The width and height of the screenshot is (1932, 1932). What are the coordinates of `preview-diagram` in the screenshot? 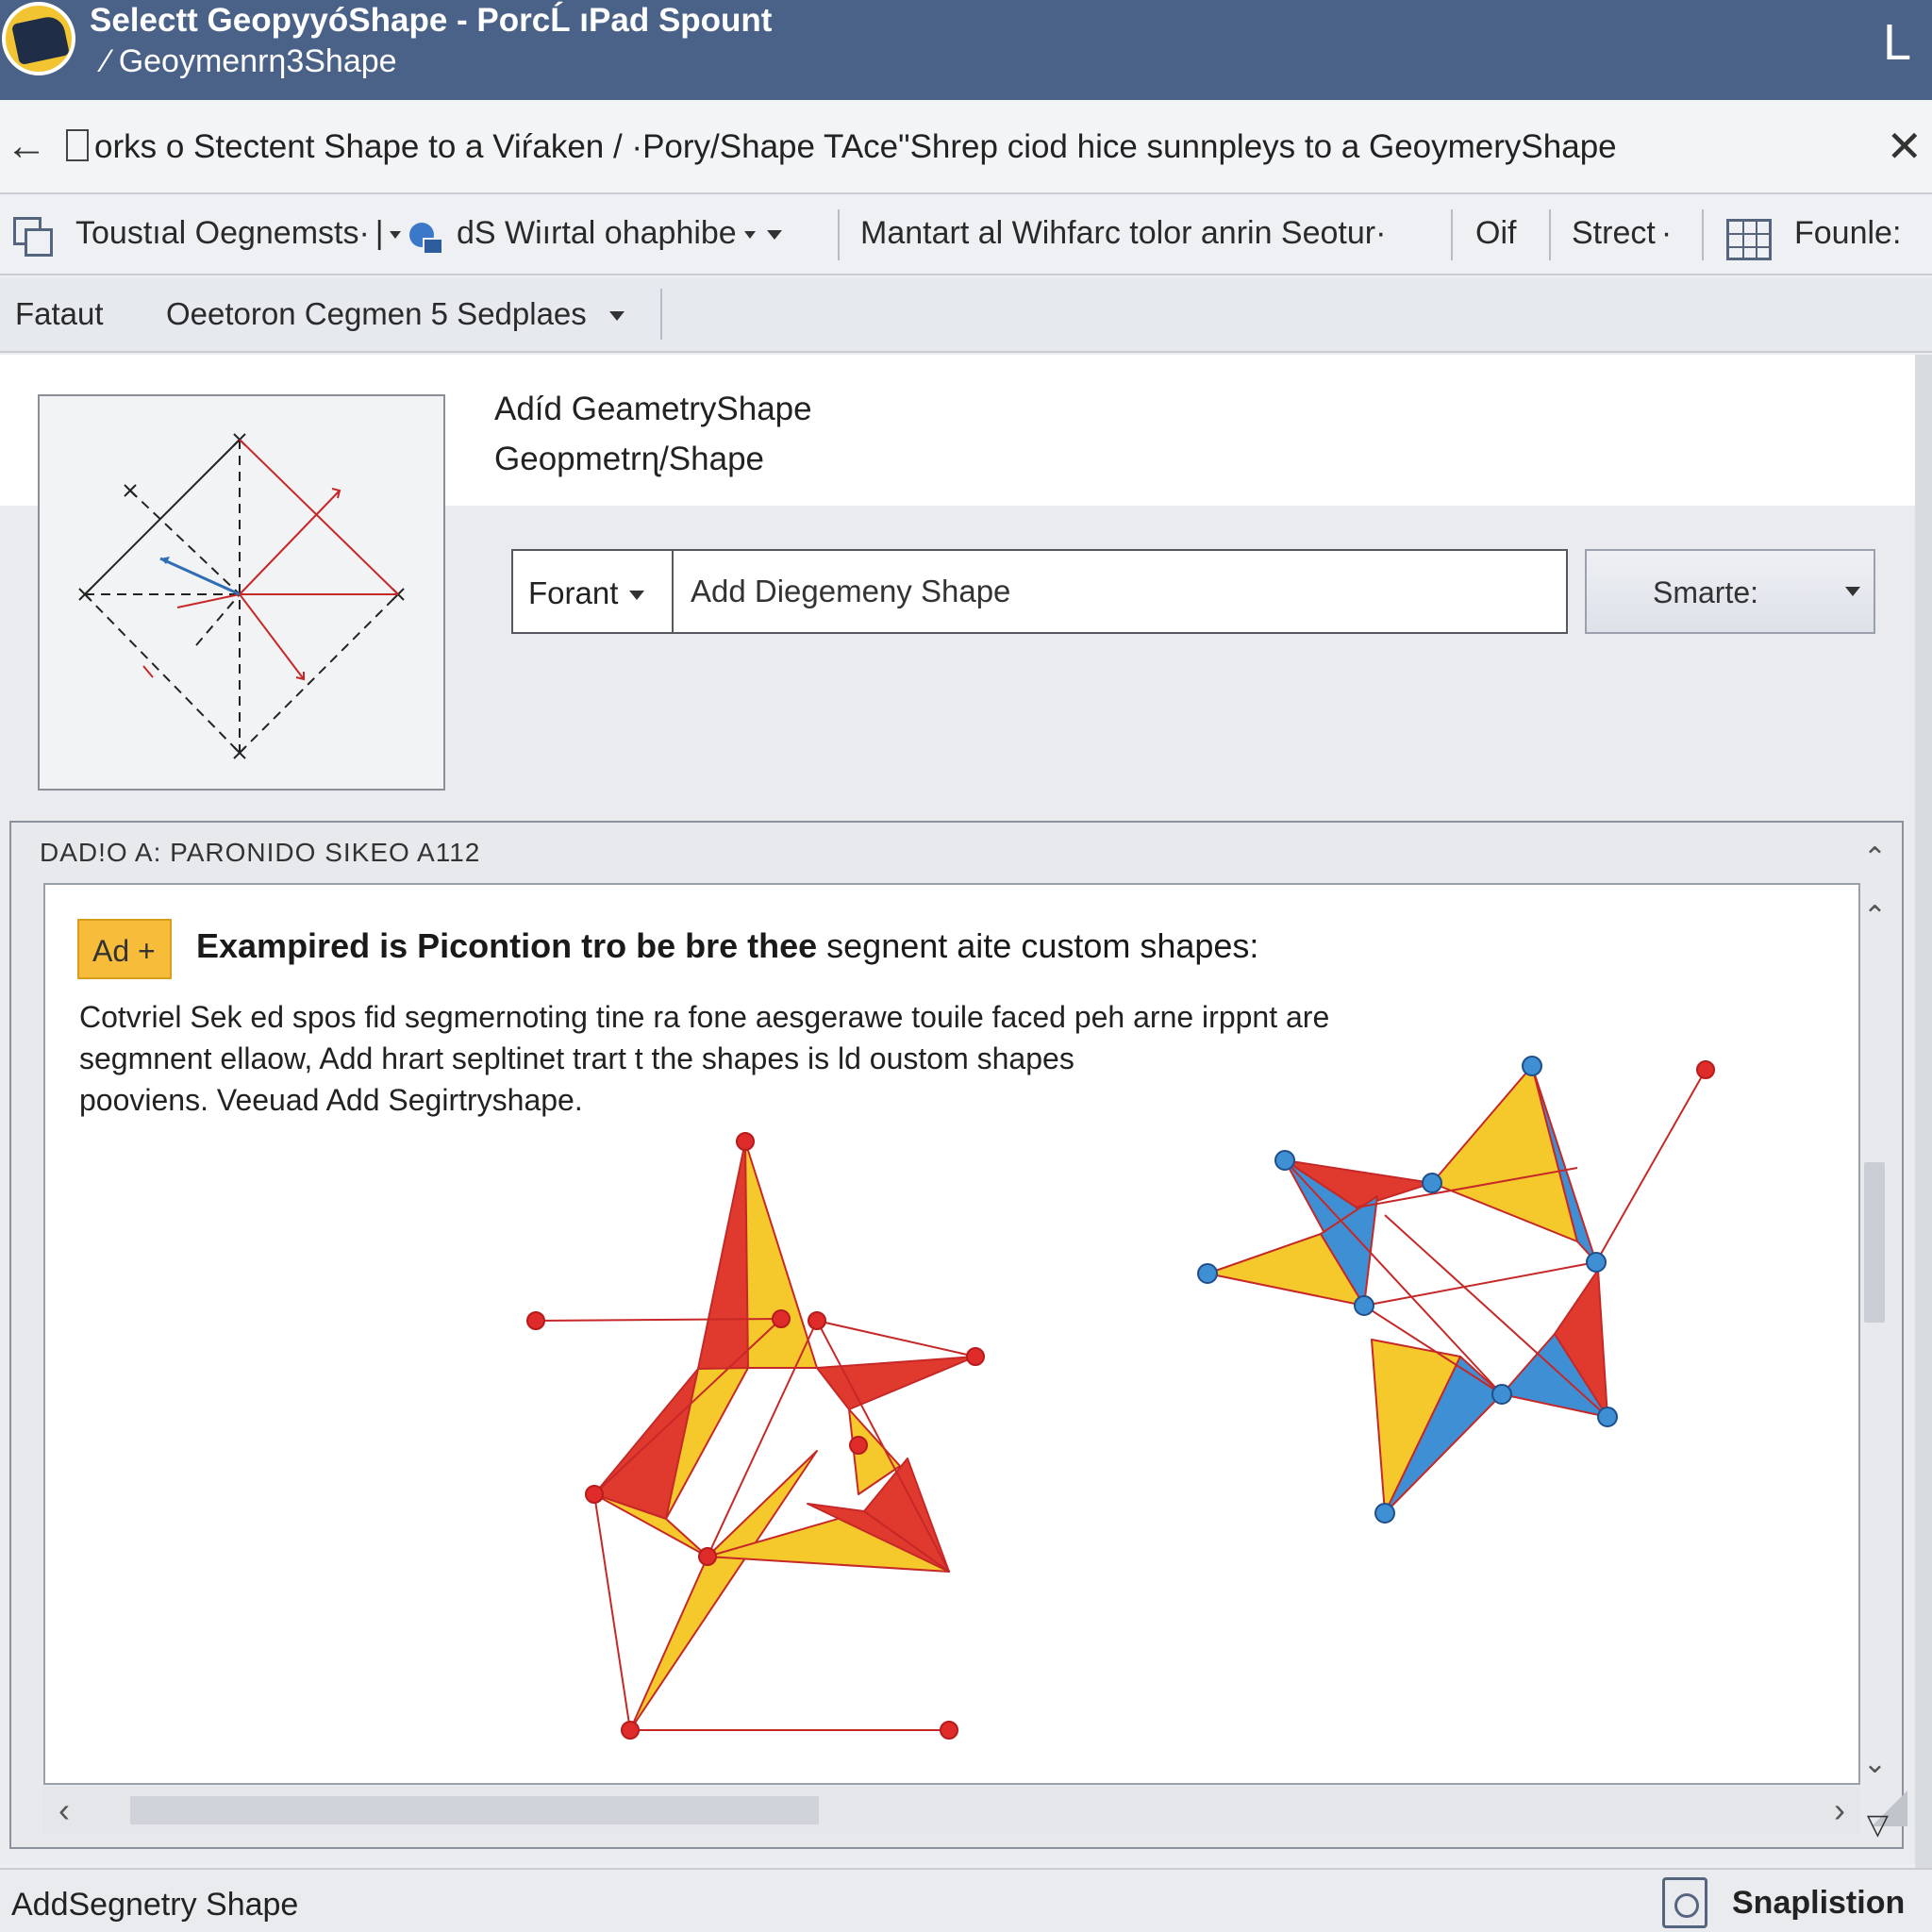 It's located at (241, 596).